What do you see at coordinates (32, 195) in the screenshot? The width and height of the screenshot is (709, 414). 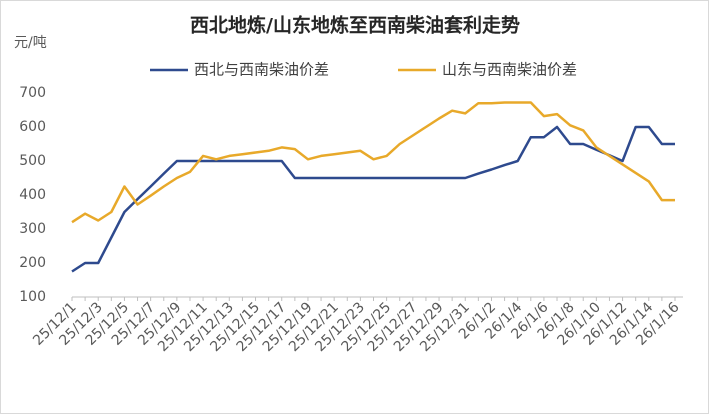 I see `y-tick-label: 400` at bounding box center [32, 195].